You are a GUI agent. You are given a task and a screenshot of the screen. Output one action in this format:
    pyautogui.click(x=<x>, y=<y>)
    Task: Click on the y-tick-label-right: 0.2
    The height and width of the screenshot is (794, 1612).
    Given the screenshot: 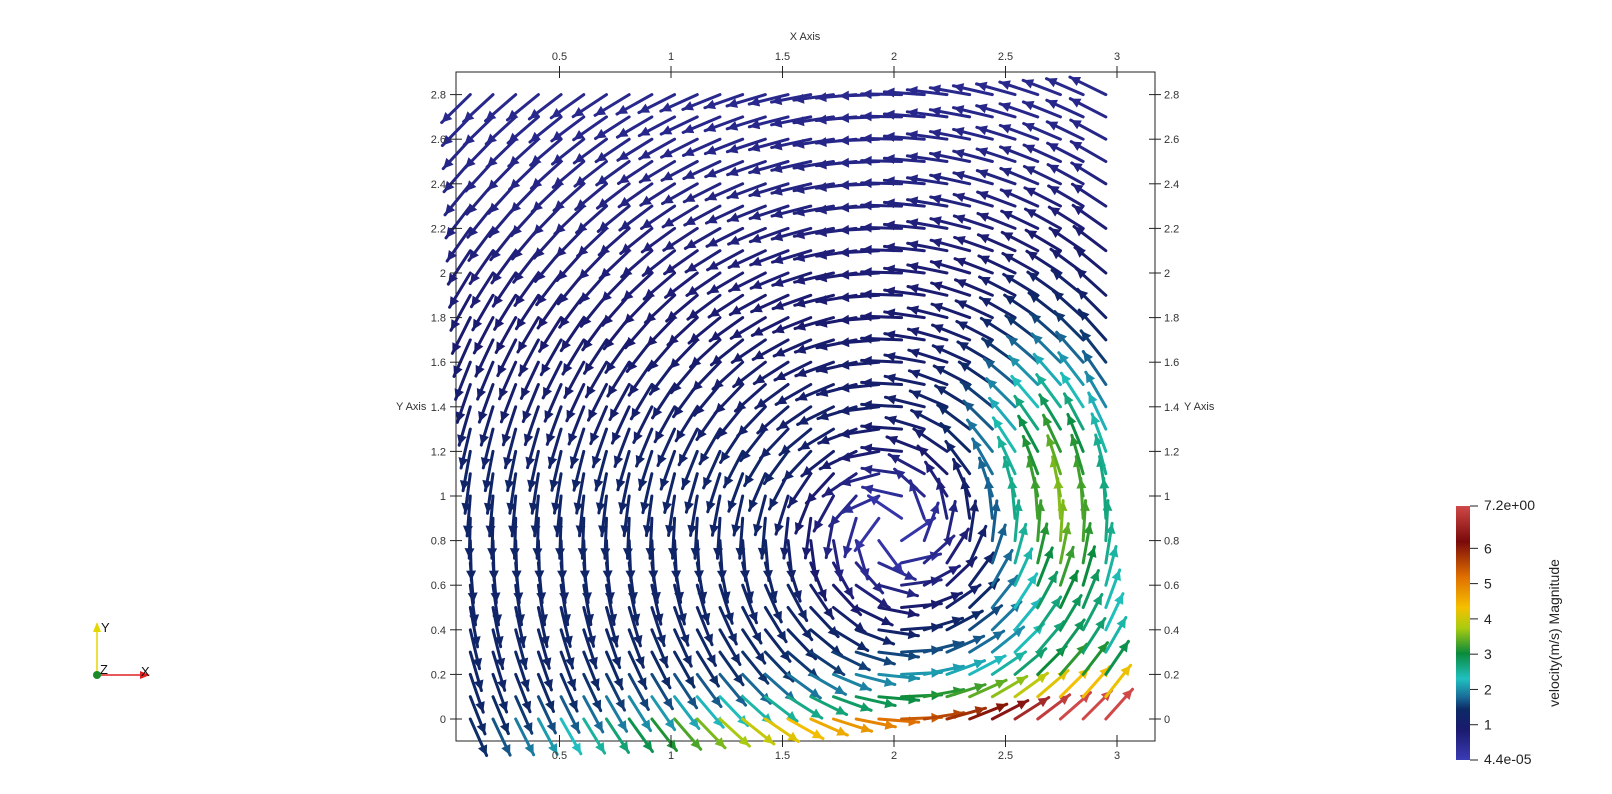 What is the action you would take?
    pyautogui.click(x=1171, y=675)
    